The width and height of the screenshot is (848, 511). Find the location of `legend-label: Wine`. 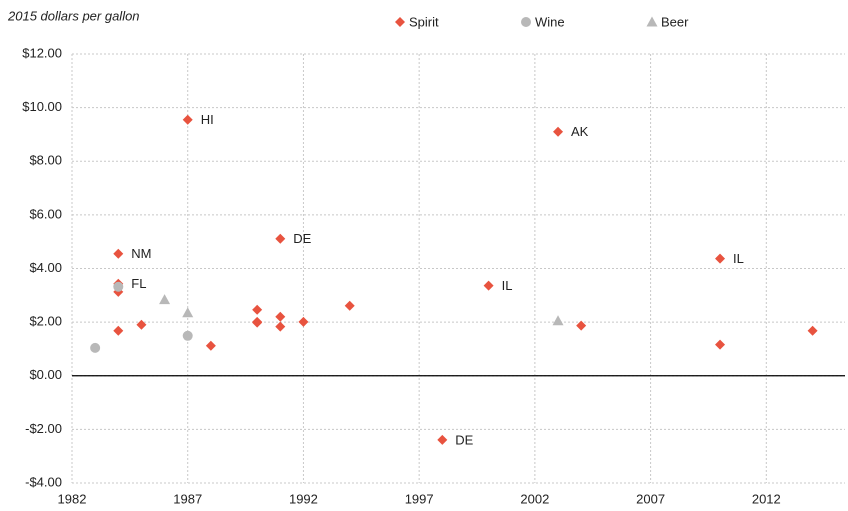

legend-label: Wine is located at coordinates (550, 21).